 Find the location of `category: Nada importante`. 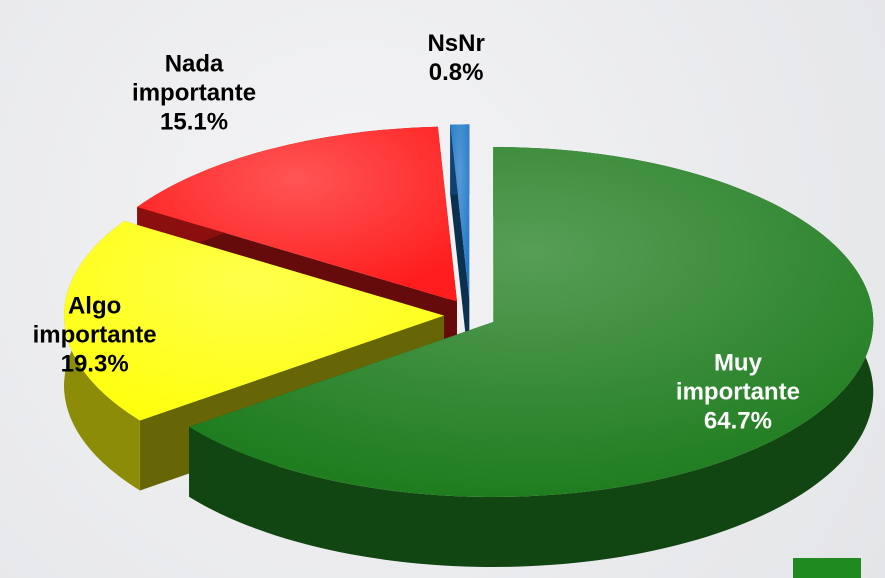

category: Nada importante is located at coordinates (194, 78).